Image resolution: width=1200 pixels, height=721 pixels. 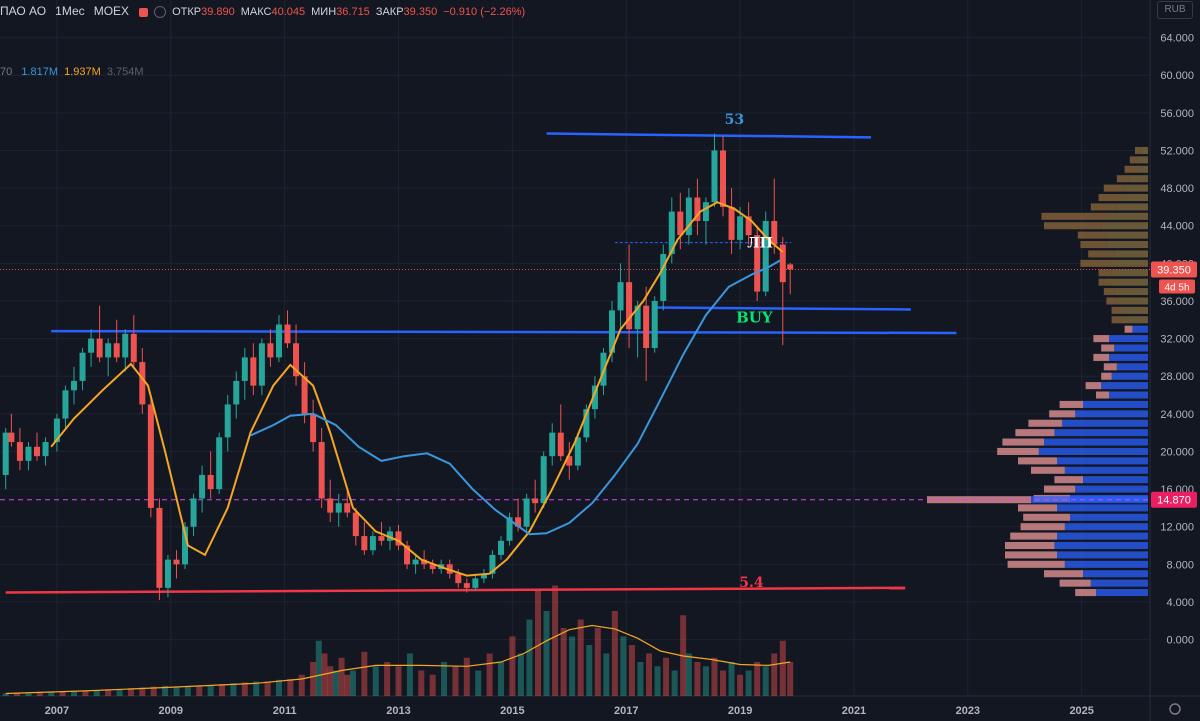 I want to click on y-tick-label: 60.000, so click(x=1177, y=76).